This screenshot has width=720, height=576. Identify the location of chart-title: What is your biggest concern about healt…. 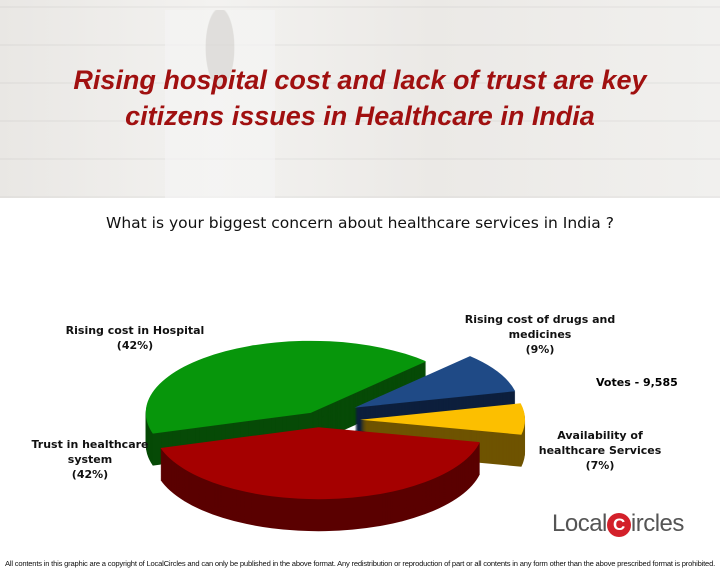
(360, 223).